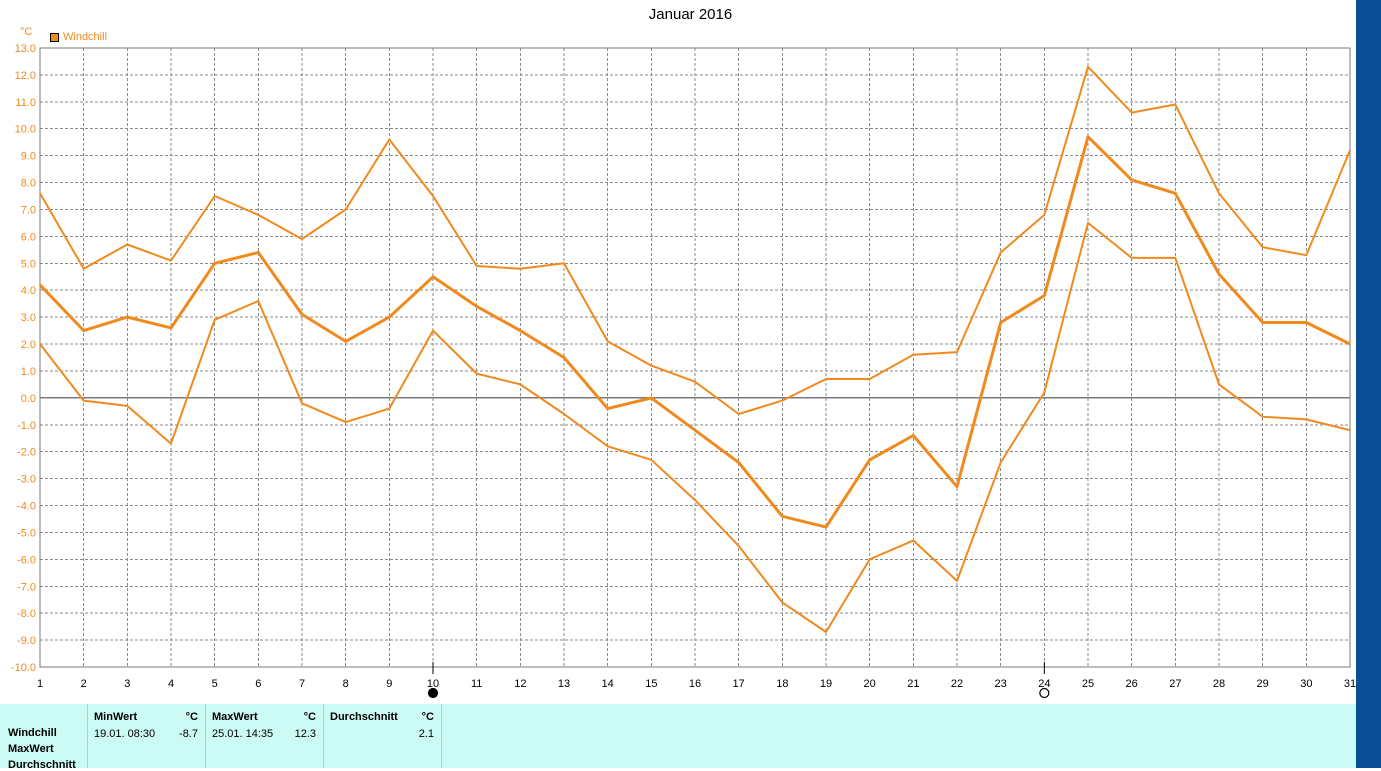 The image size is (1381, 771). Describe the element at coordinates (1263, 684) in the screenshot. I see `x-tick-label: 29` at that location.